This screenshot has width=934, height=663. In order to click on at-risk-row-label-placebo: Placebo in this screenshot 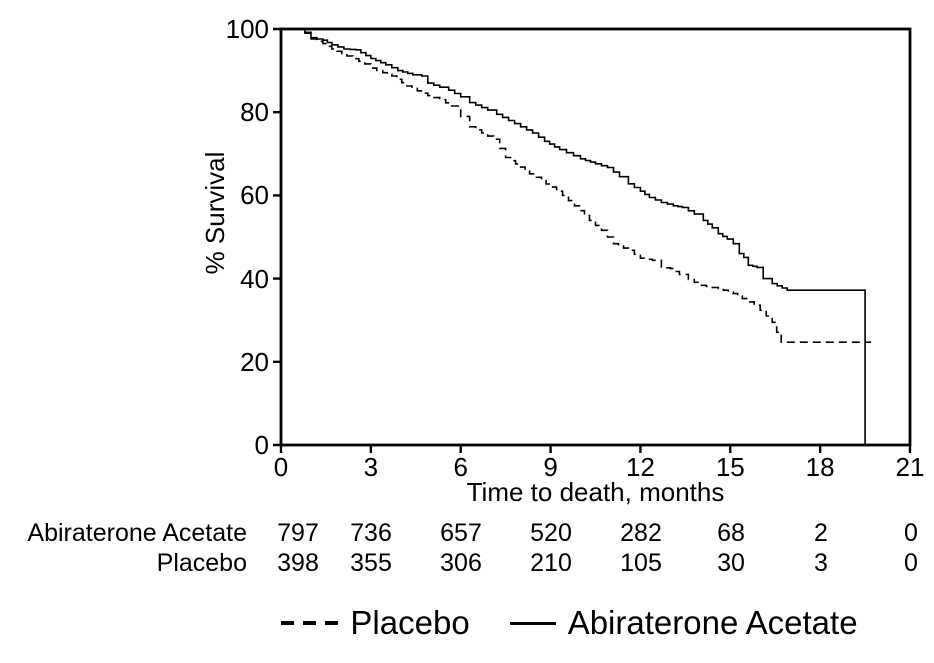, I will do `click(201, 563)`.